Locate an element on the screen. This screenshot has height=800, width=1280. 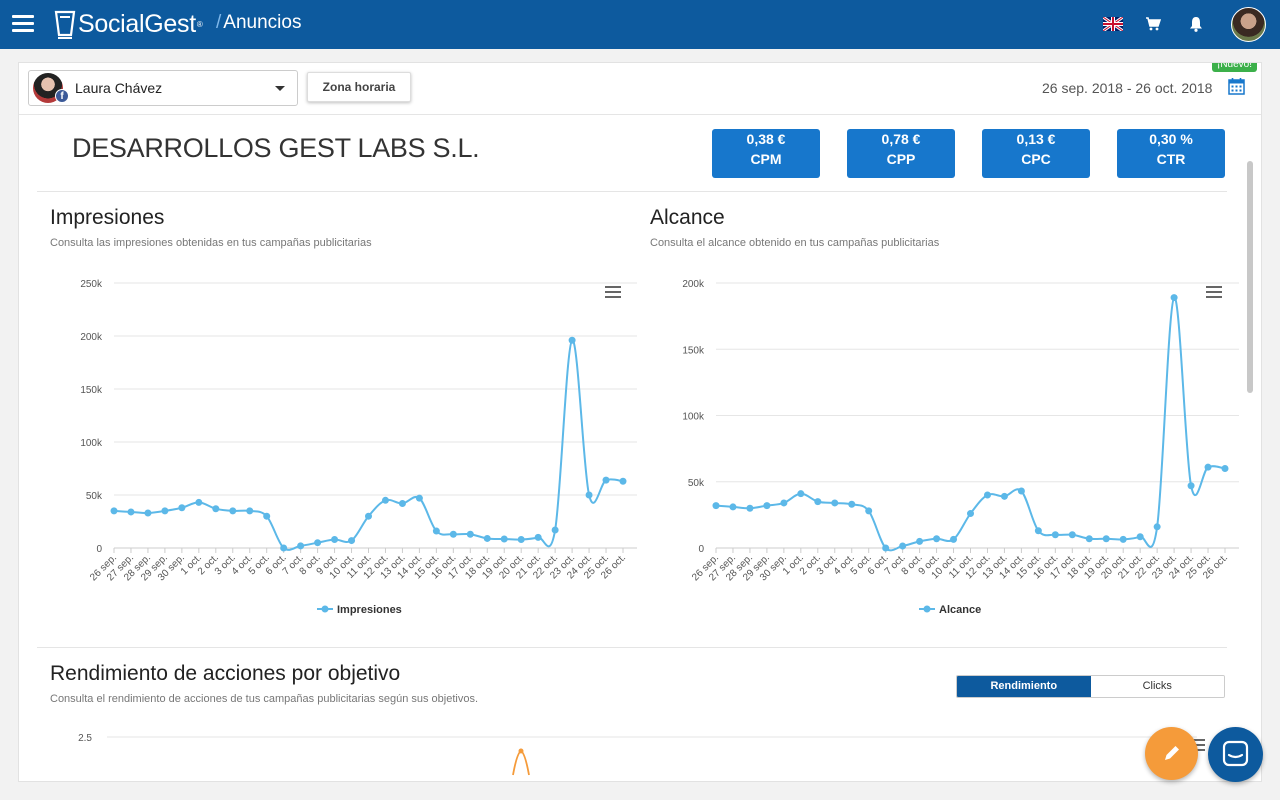
user-avatar is located at coordinates (1248, 24).